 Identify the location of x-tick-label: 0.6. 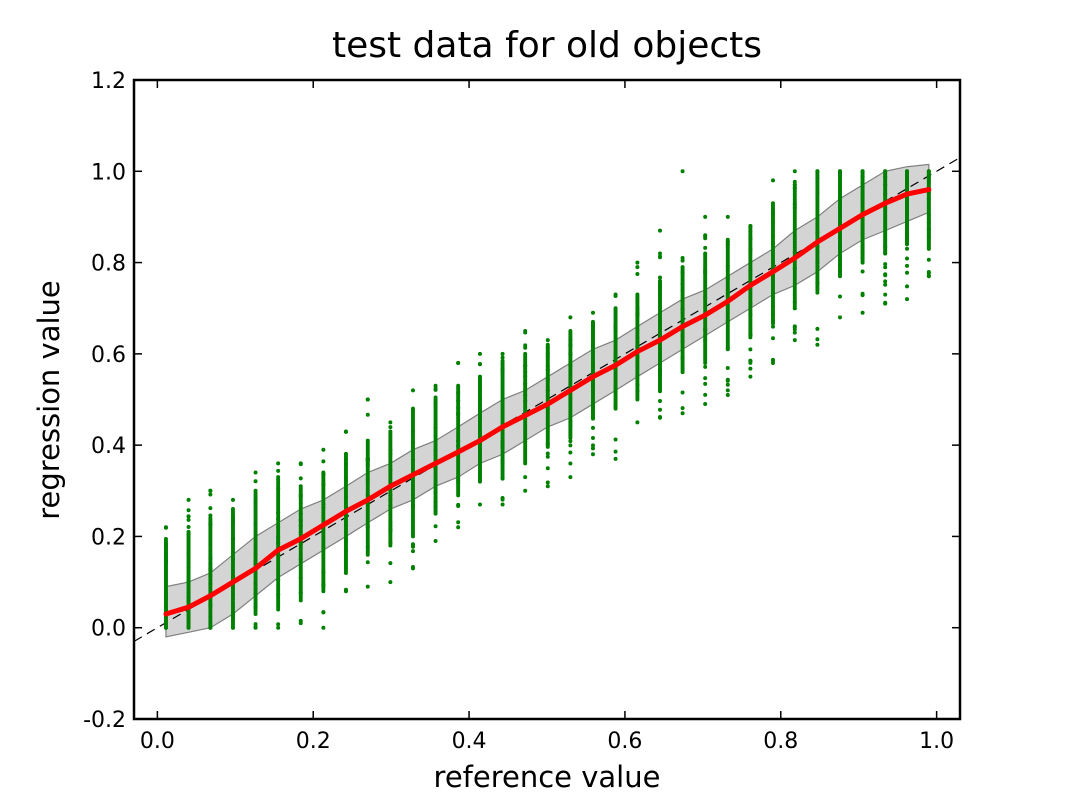
(624, 741).